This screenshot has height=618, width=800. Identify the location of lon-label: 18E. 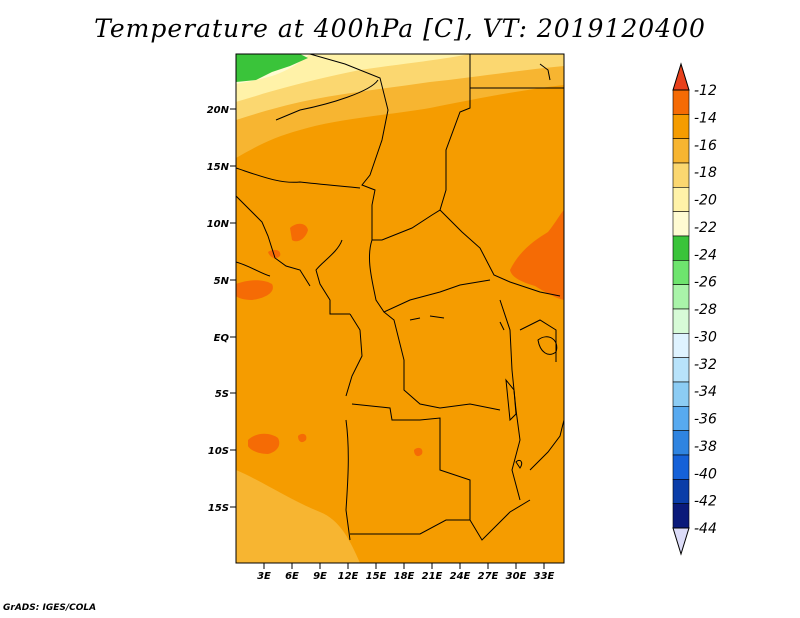
(404, 576).